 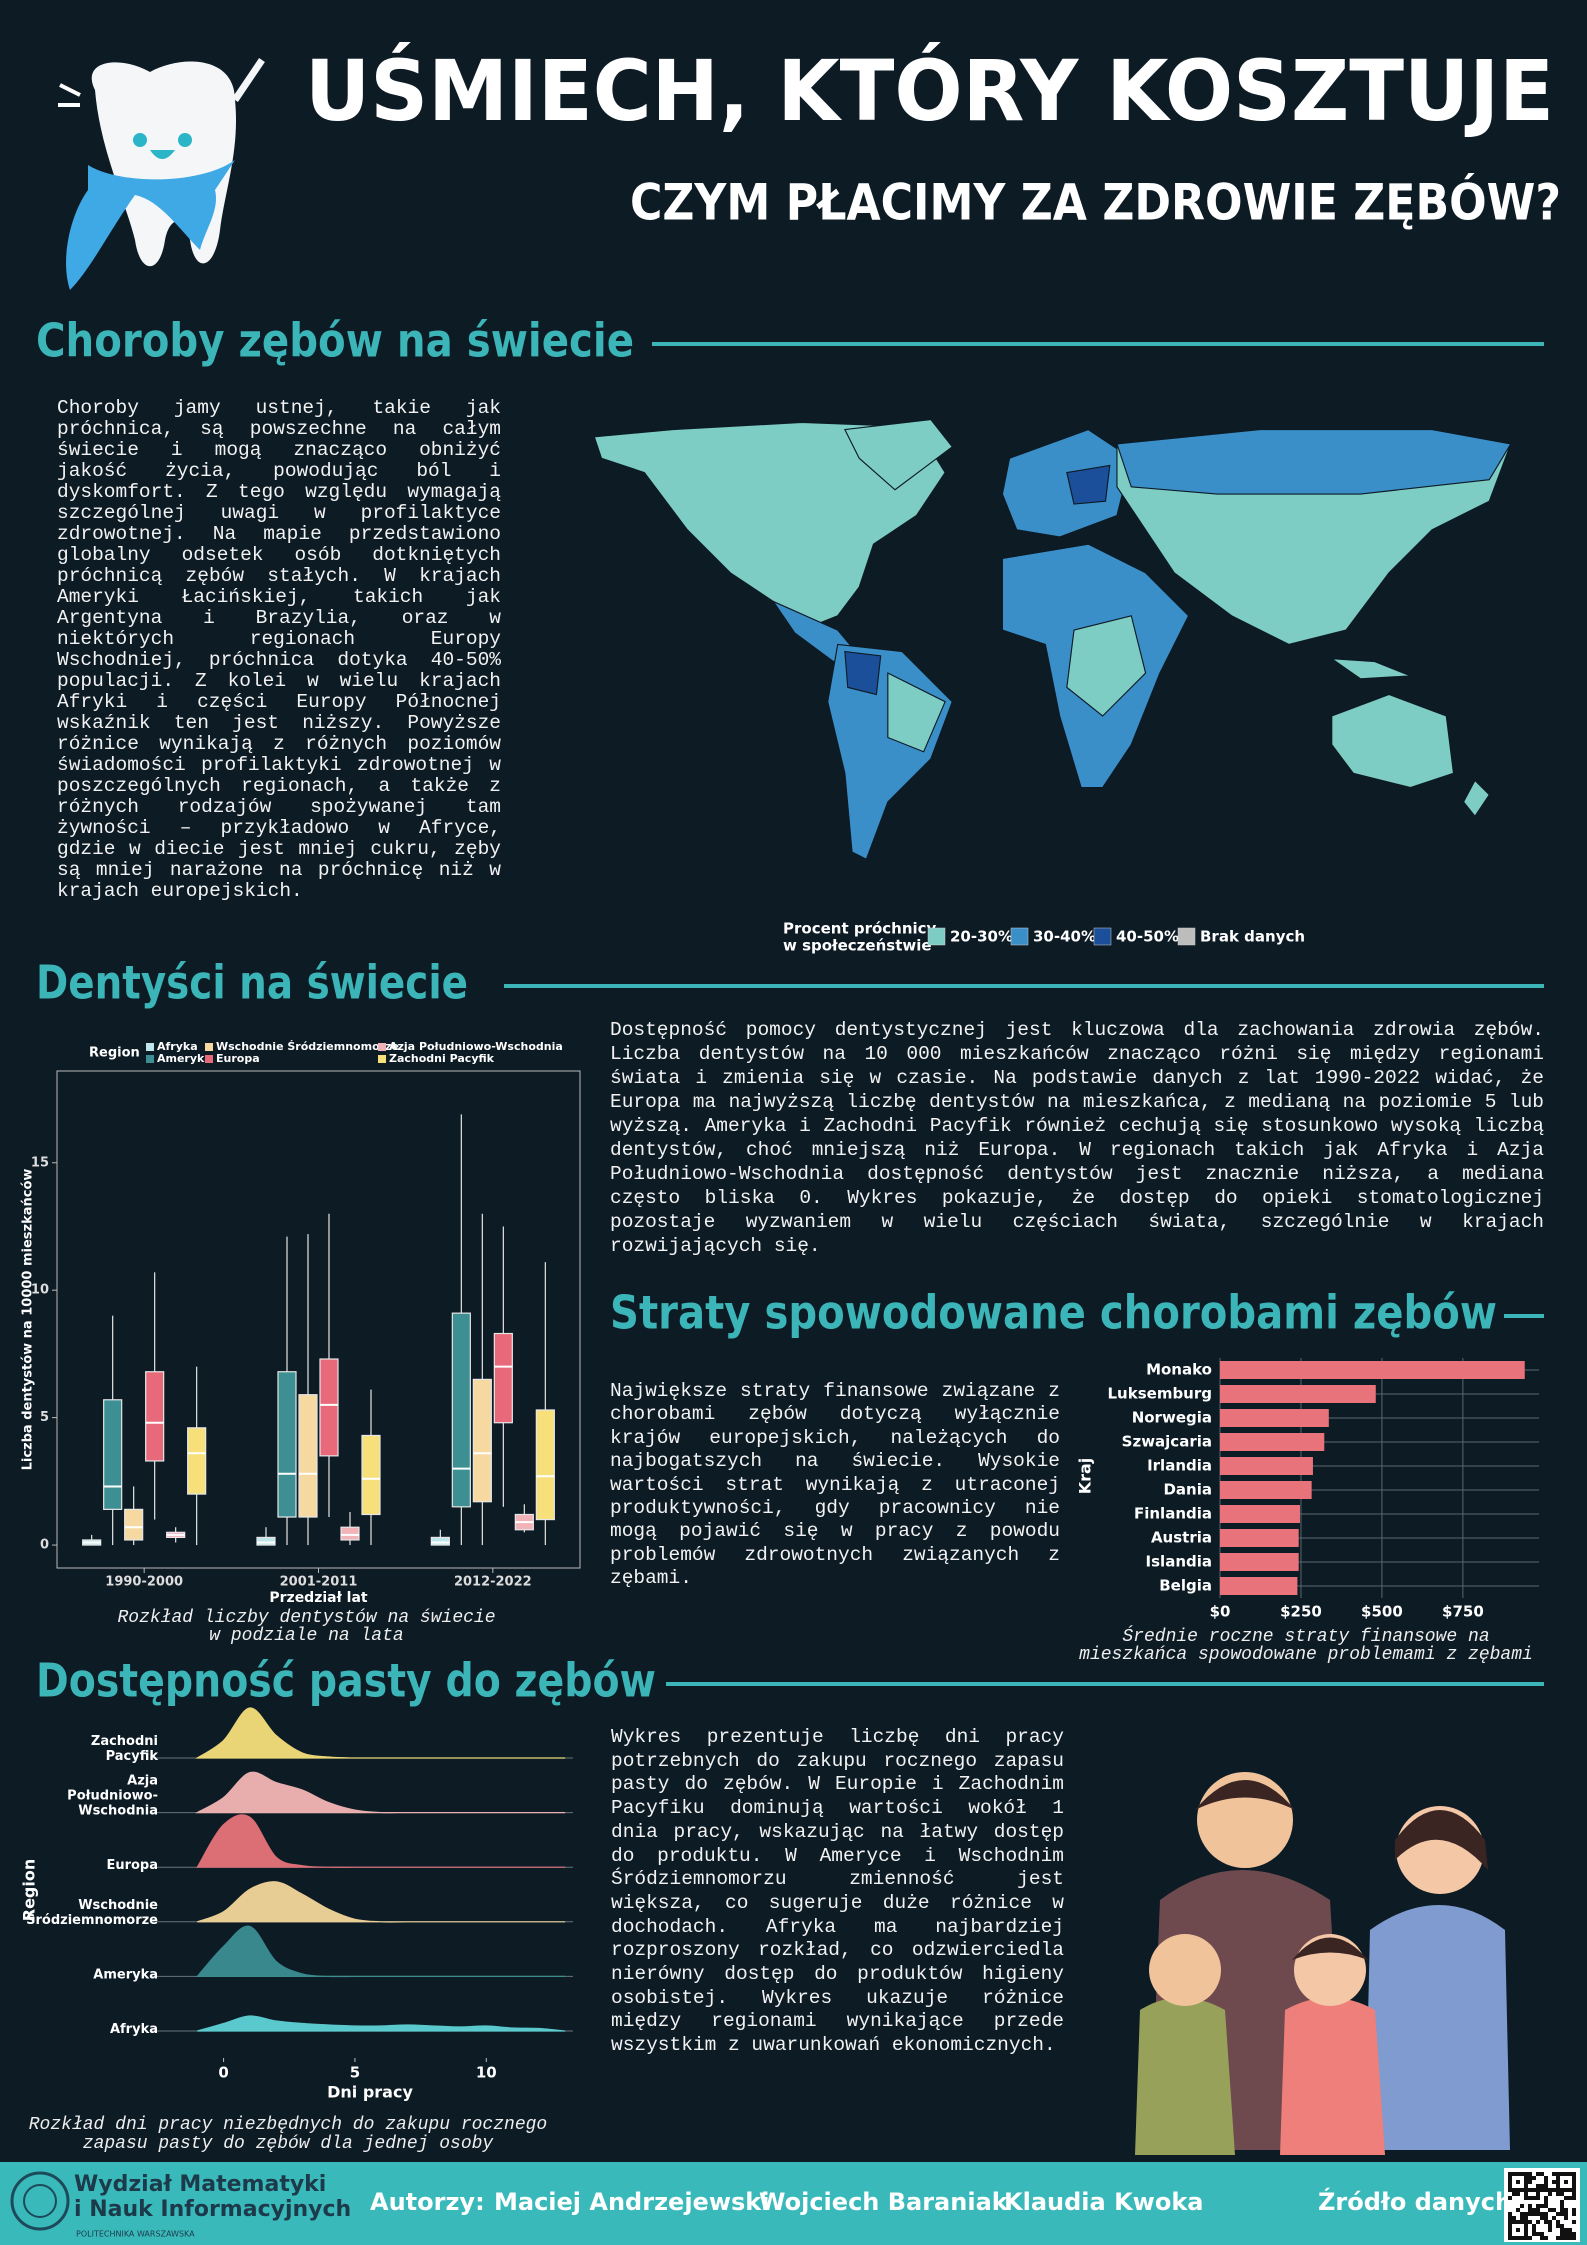 I want to click on logo, so click(x=40, y=2201).